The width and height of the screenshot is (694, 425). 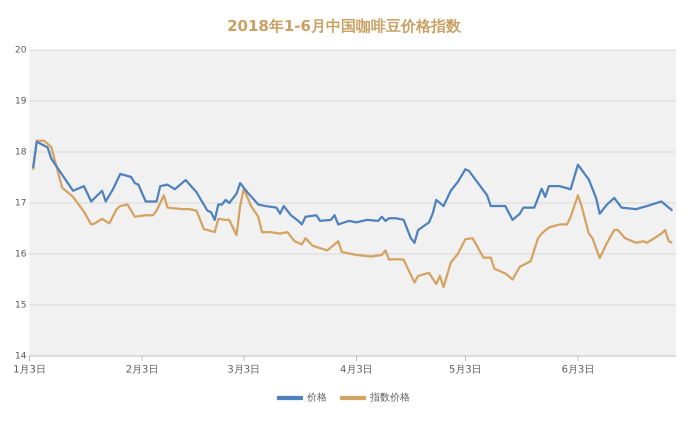 What do you see at coordinates (142, 370) in the screenshot?
I see `x-tick-label: 2月3日` at bounding box center [142, 370].